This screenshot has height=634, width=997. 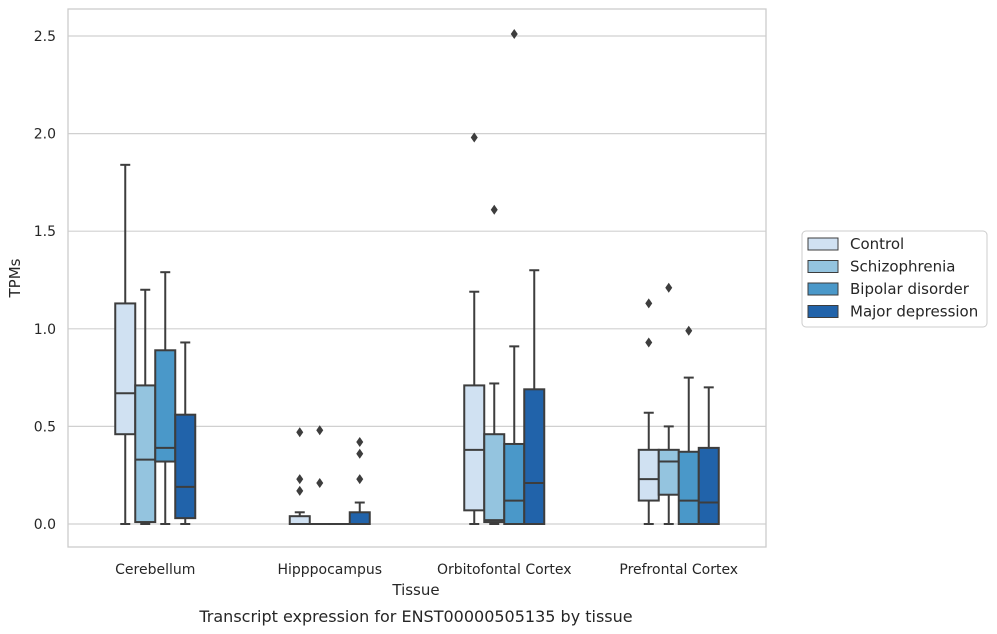 What do you see at coordinates (45, 37) in the screenshot?
I see `y-tick-label: 2.5` at bounding box center [45, 37].